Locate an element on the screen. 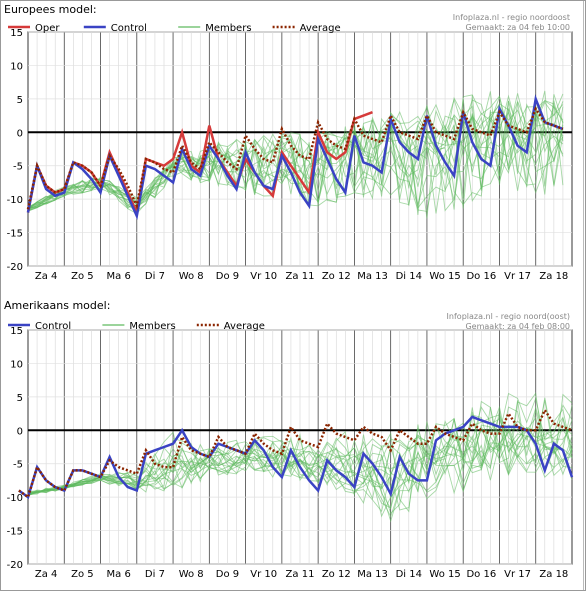 This screenshot has height=595, width=586. legend-oper-label: Oper is located at coordinates (47, 28).